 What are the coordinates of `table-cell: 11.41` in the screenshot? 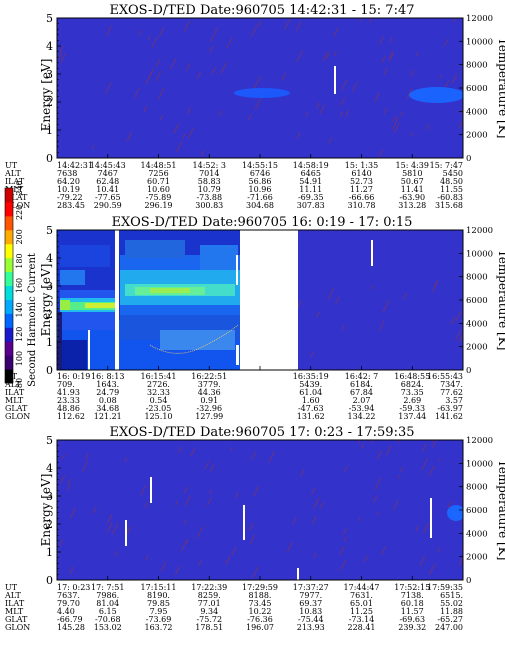 It's located at (412, 189).